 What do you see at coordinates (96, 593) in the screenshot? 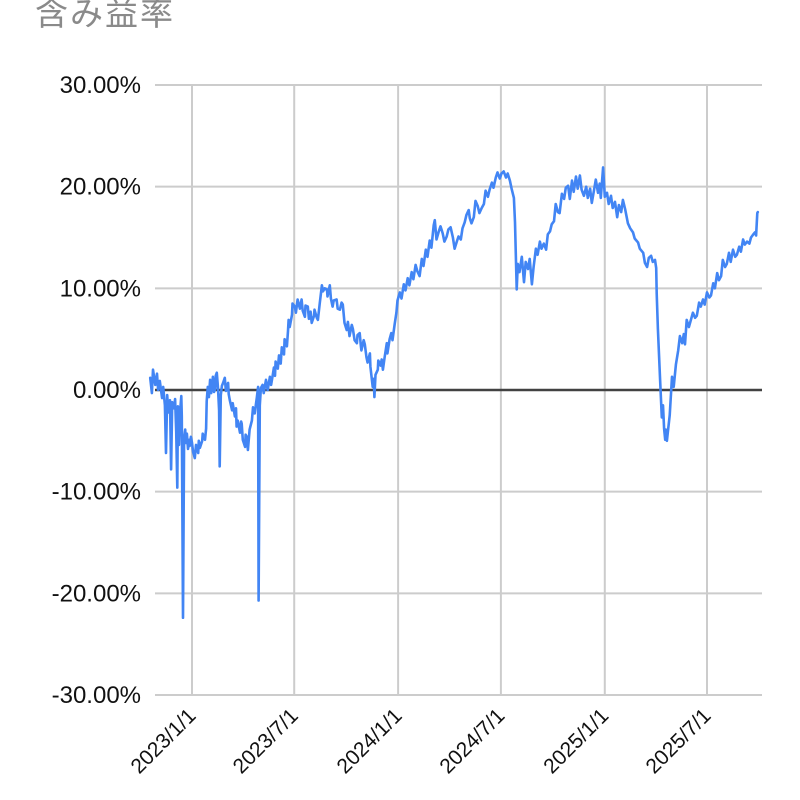
I see `y-axis-tick-label: -20.00%` at bounding box center [96, 593].